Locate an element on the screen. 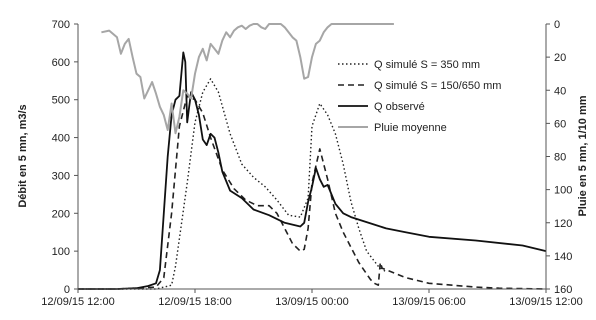  y-right-tick-label-0: 0 is located at coordinates (557, 25).